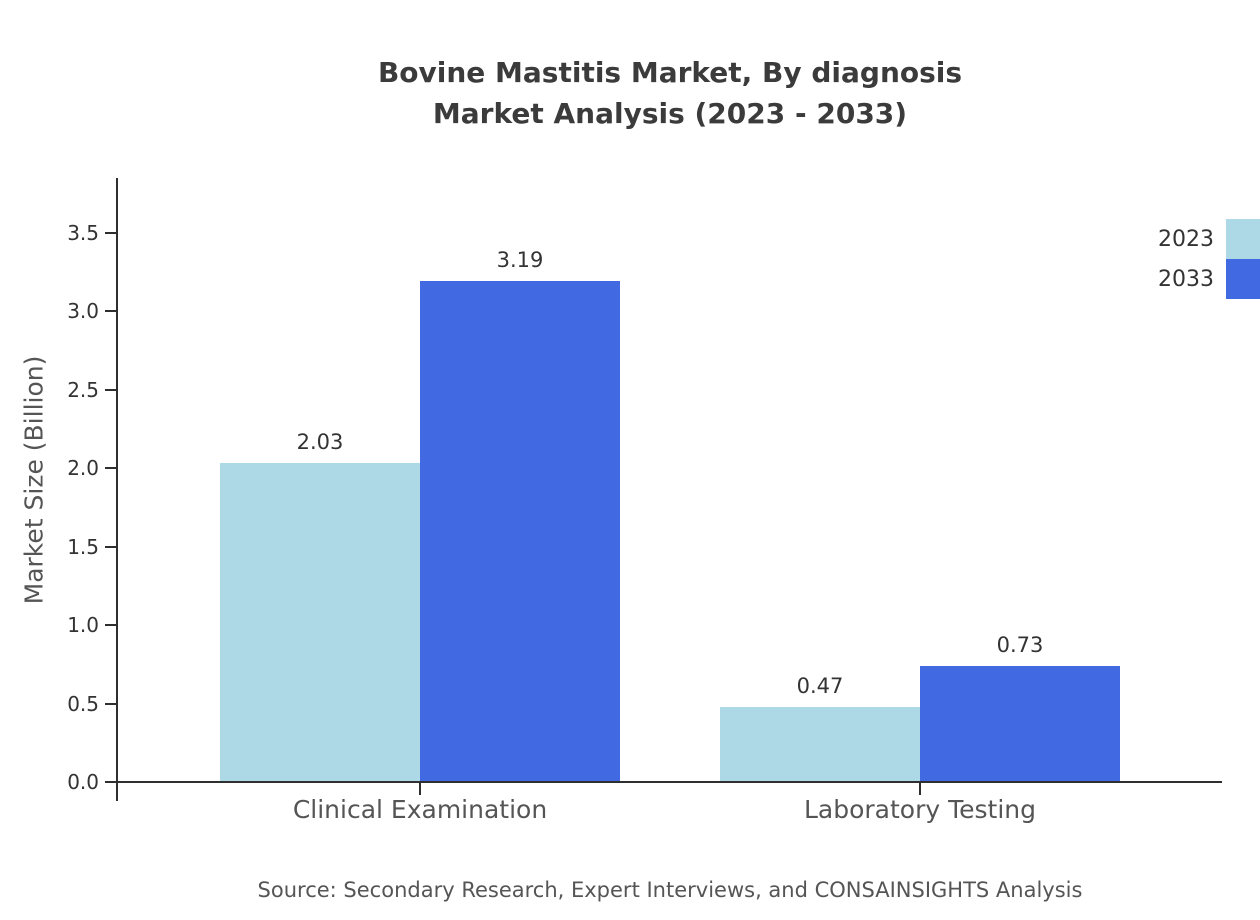  I want to click on y-tick-label: 2.5, so click(83, 389).